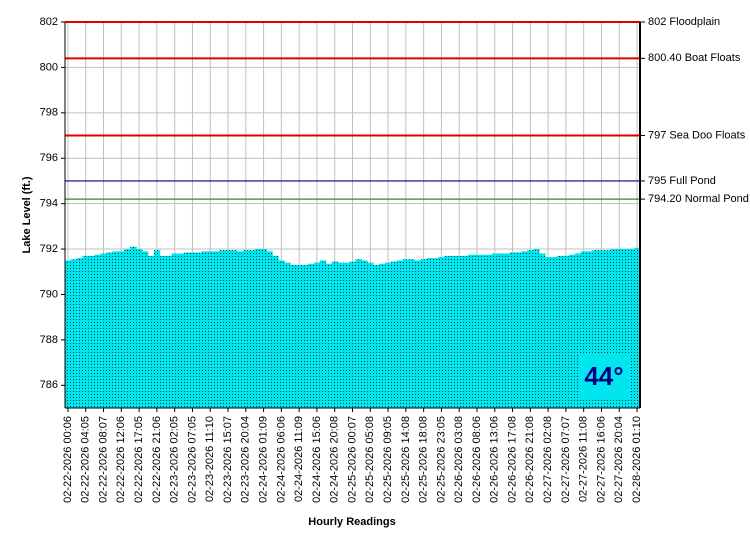 The height and width of the screenshot is (555, 750). I want to click on x-tick-label: 02-26-2026 21:08, so click(530, 459).